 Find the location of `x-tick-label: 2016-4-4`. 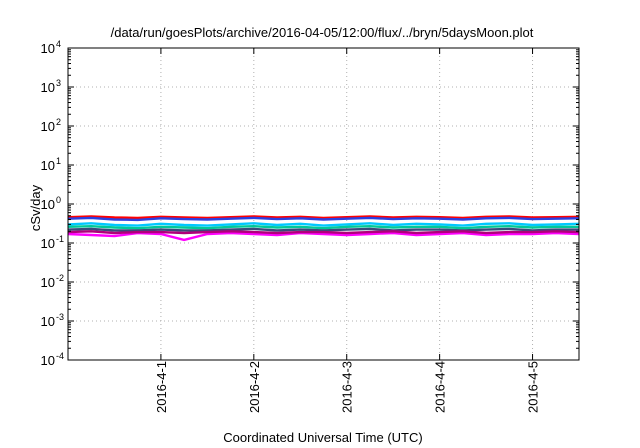

x-tick-label: 2016-4-4 is located at coordinates (440, 387).